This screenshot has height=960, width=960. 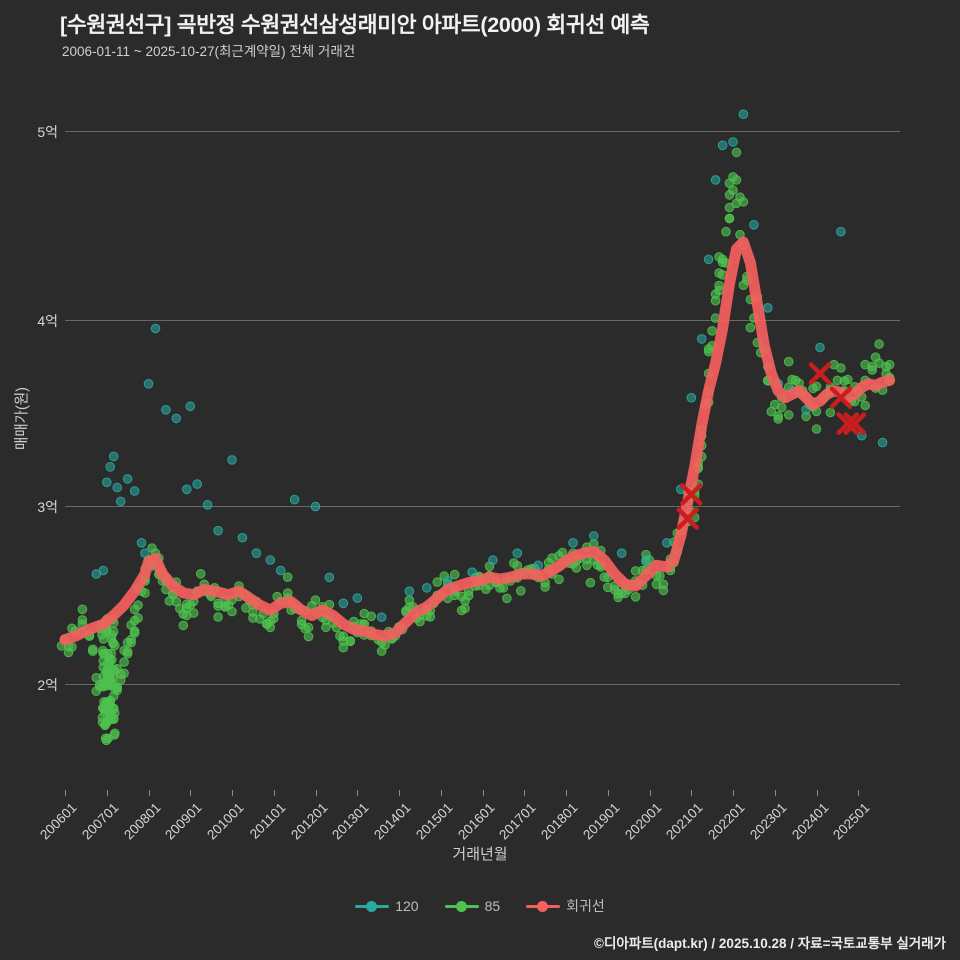 What do you see at coordinates (100, 821) in the screenshot?
I see `x-tick-label: 200701` at bounding box center [100, 821].